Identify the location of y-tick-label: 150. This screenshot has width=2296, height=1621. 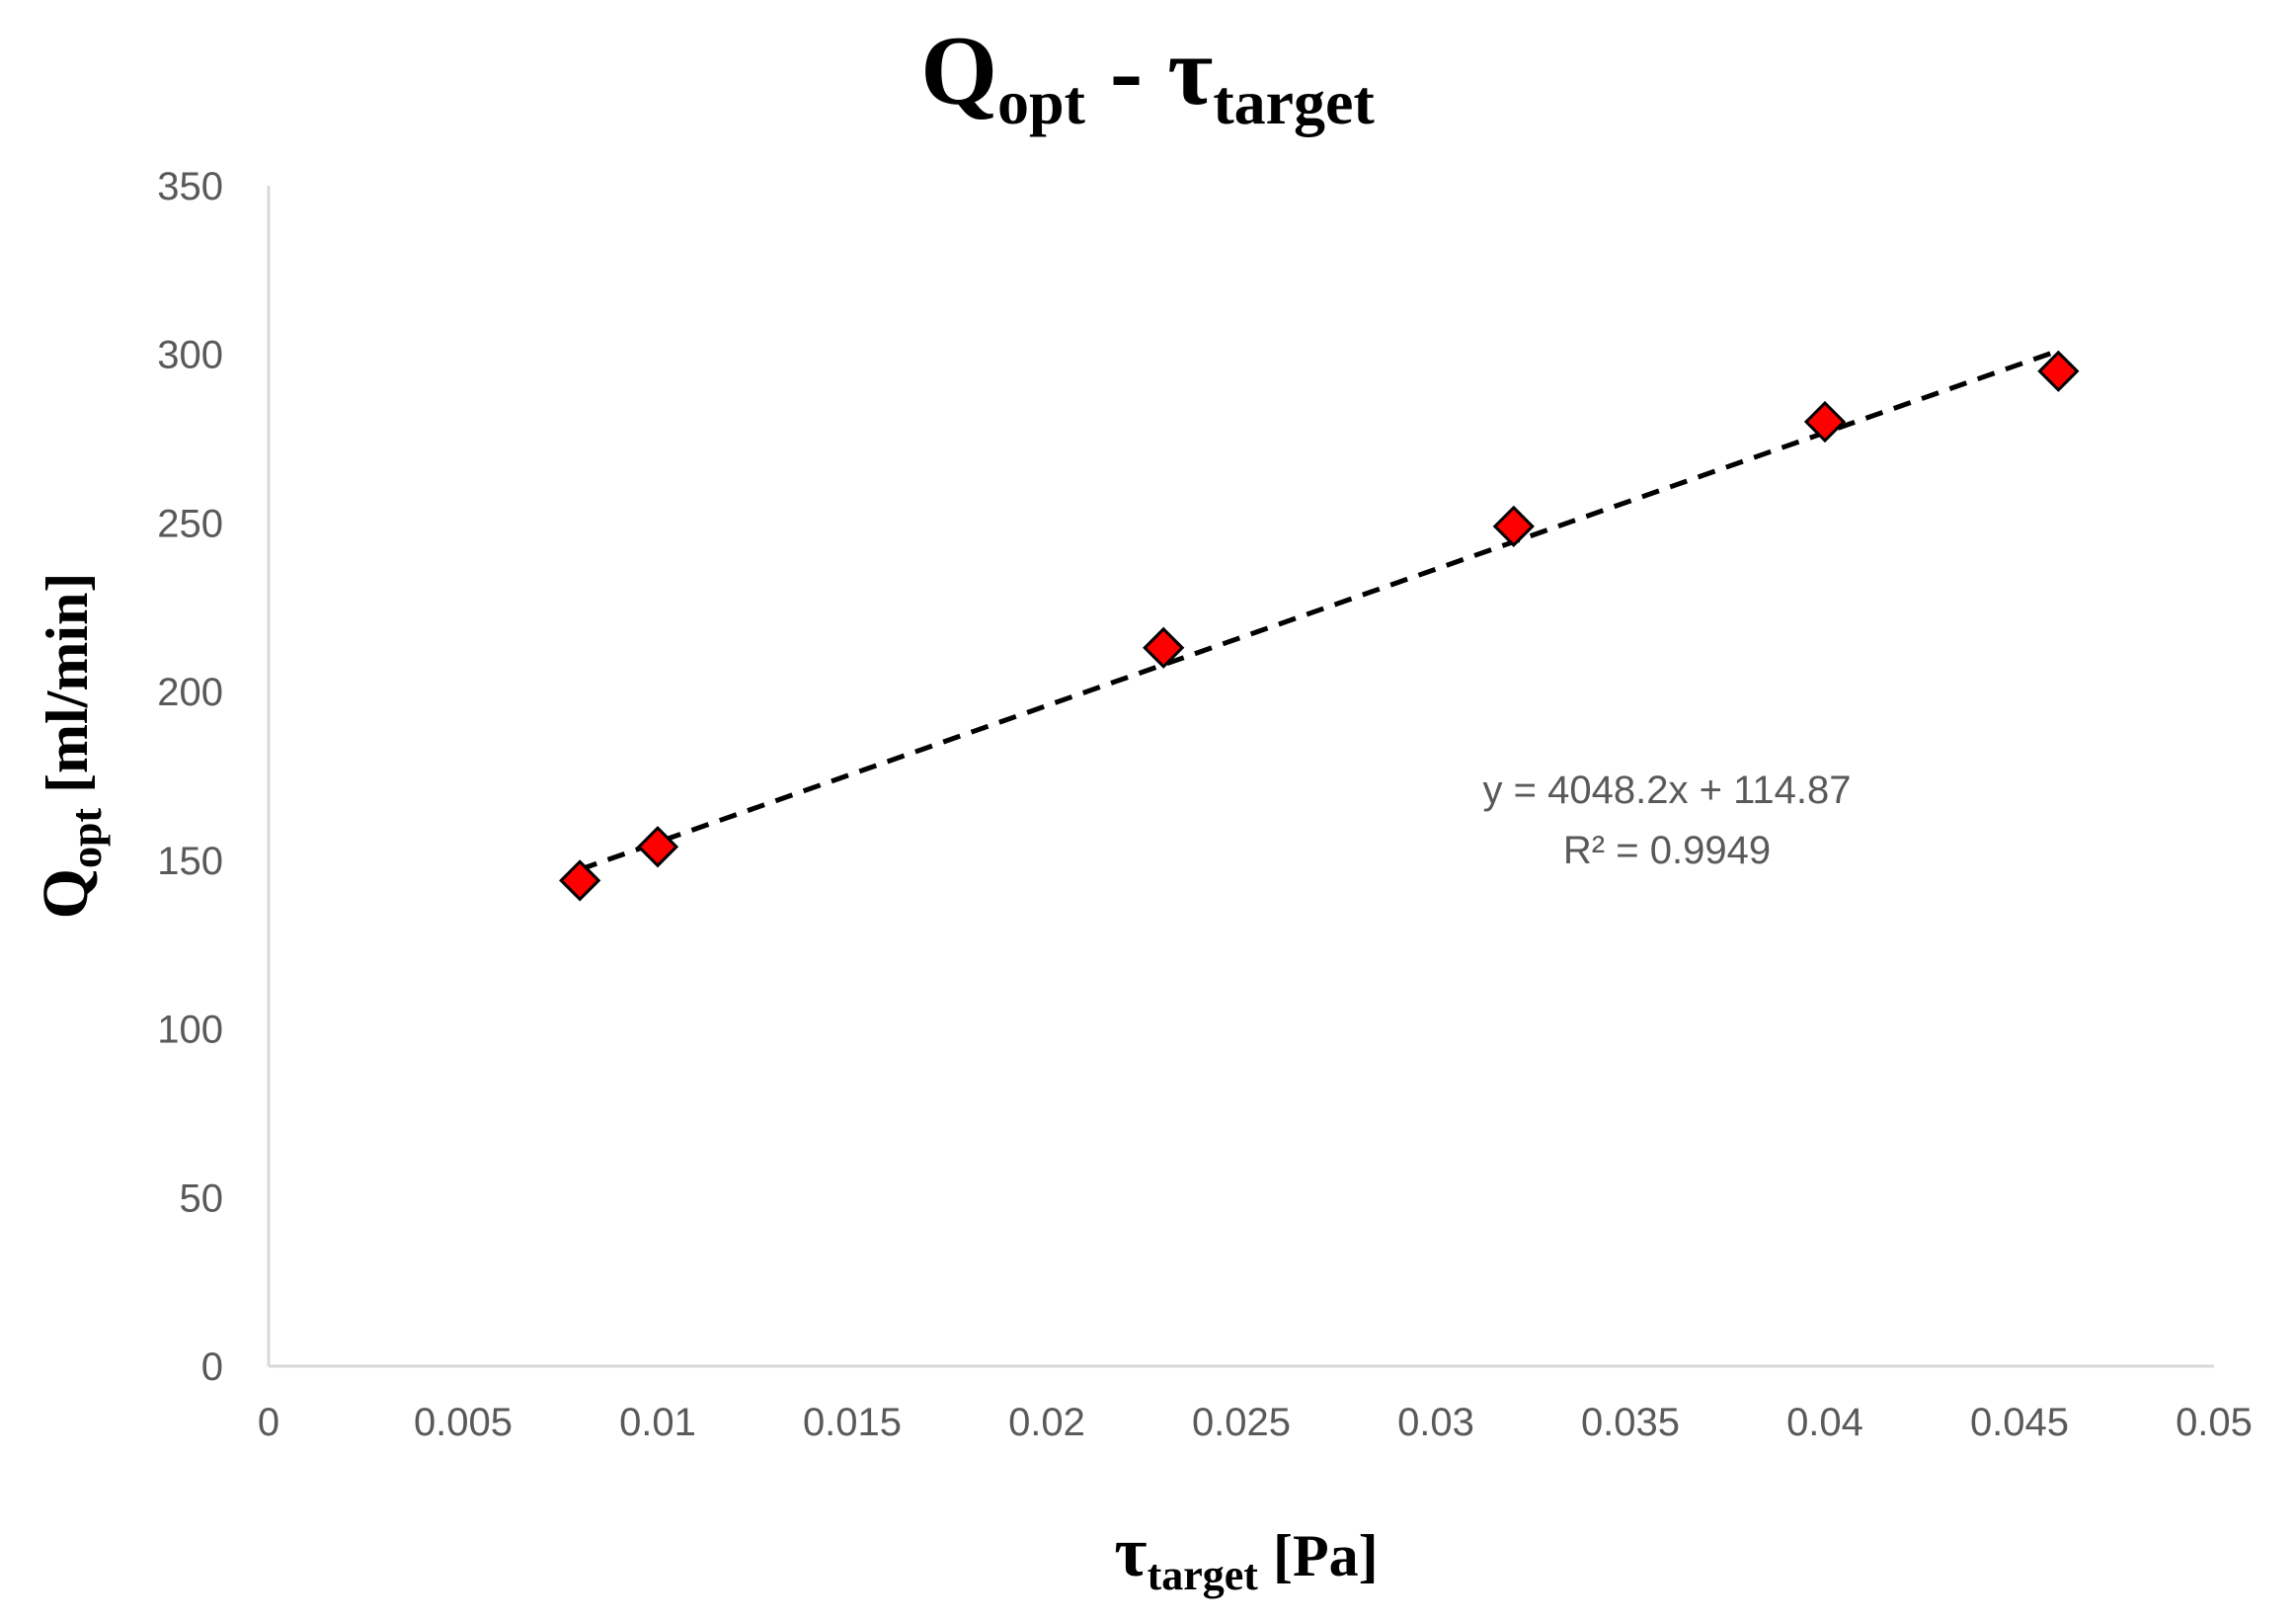
(190, 862).